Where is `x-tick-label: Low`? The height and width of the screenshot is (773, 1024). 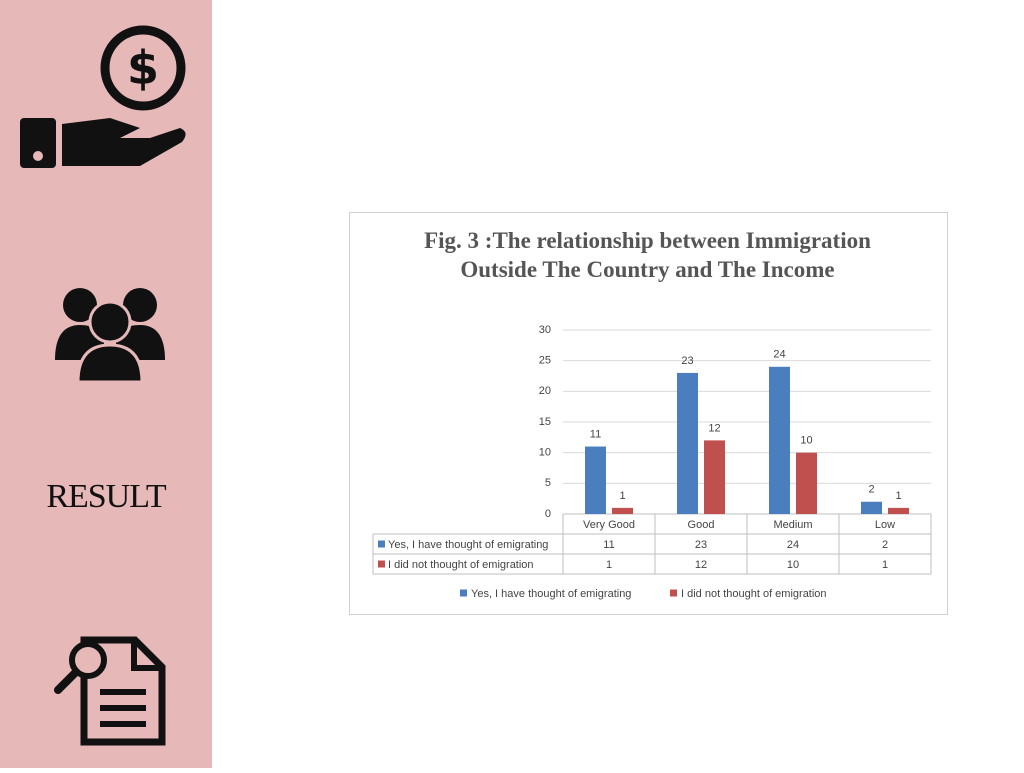 x-tick-label: Low is located at coordinates (885, 525).